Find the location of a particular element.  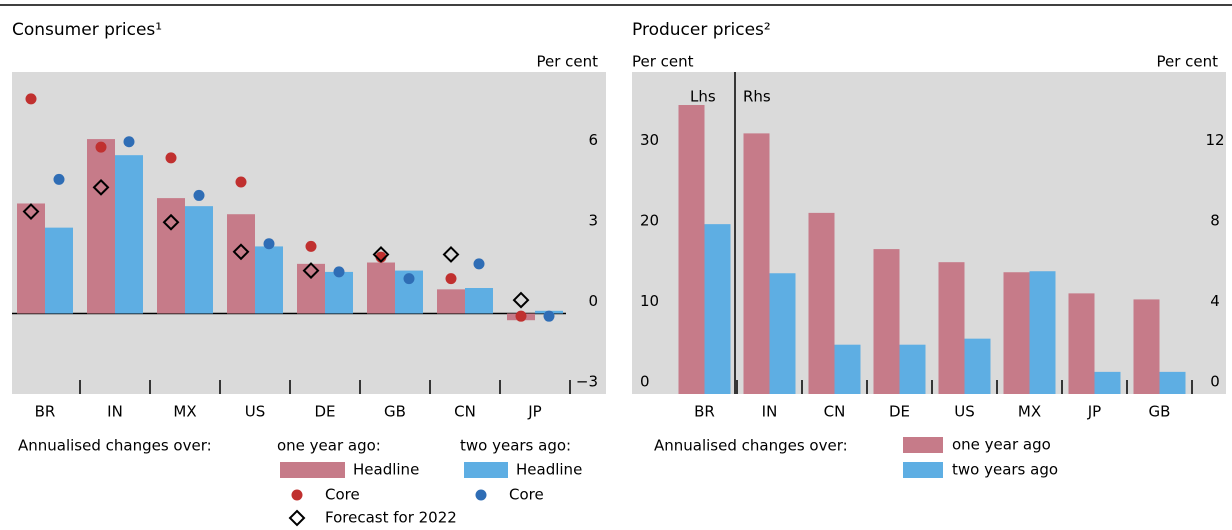

x-tick-label: MX is located at coordinates (1029, 412).